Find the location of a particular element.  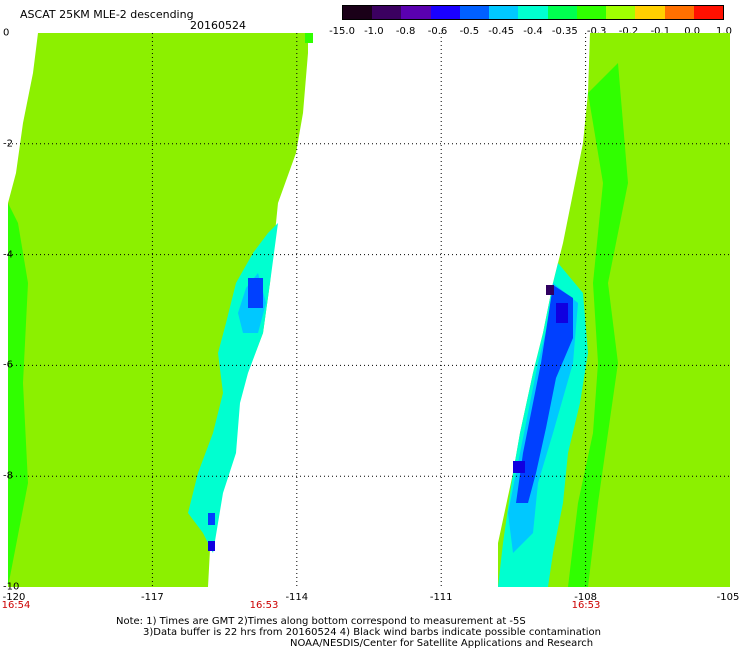

lat-tick-label: -8 is located at coordinates (8, 476).